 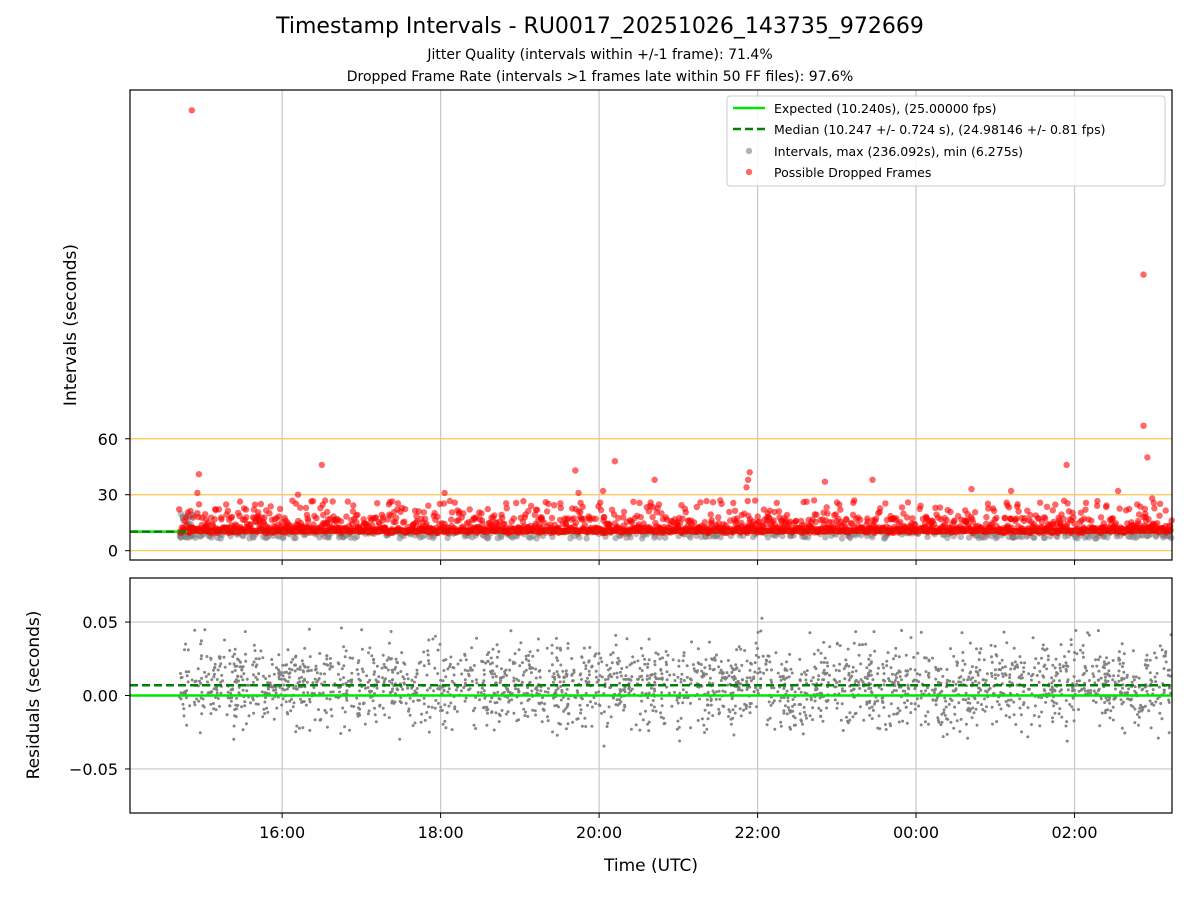 What do you see at coordinates (852, 172) in the screenshot?
I see `legend-dropped-label: Possible Dropped Frames` at bounding box center [852, 172].